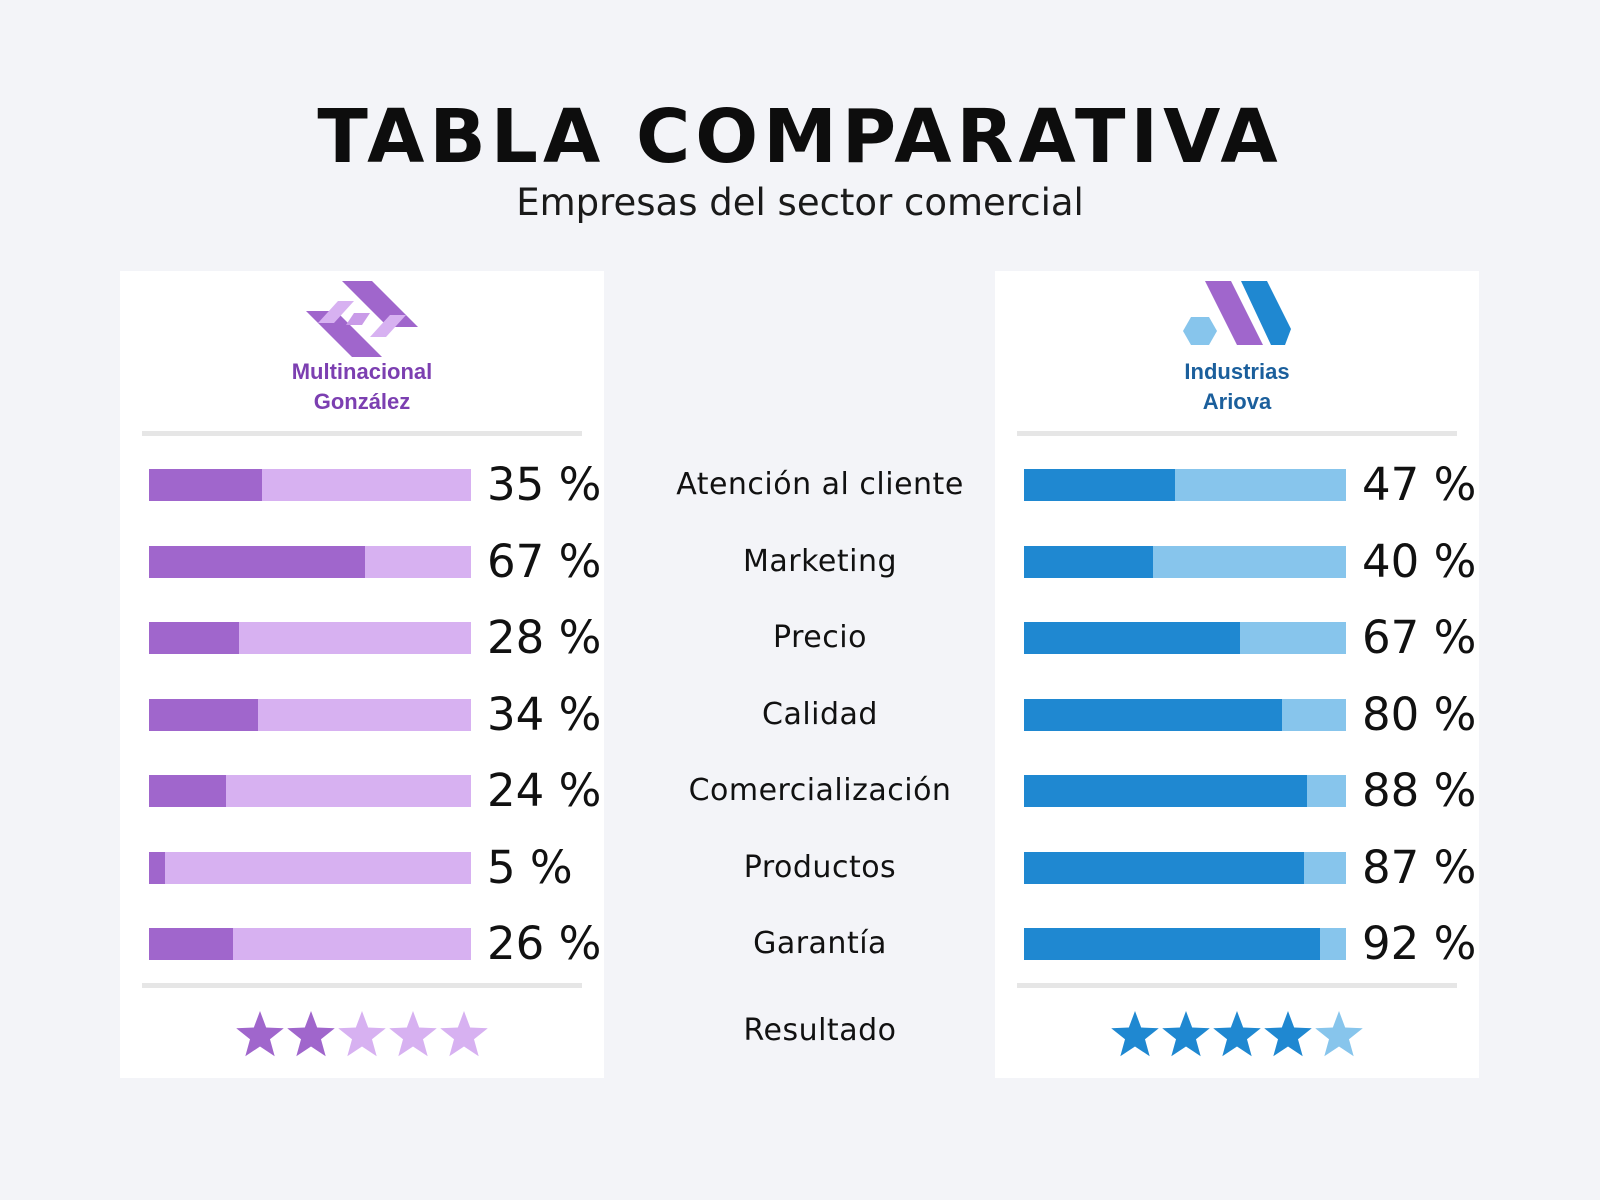 The image size is (1600, 1200). What do you see at coordinates (1419, 561) in the screenshot?
I see `data-label: 40 %` at bounding box center [1419, 561].